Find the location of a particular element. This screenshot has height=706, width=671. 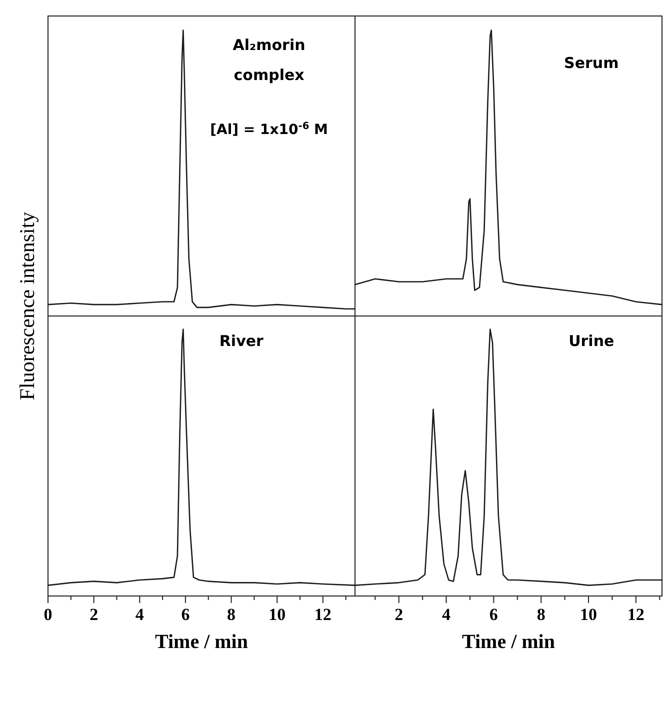

text: Serum is located at coordinates (591, 63).